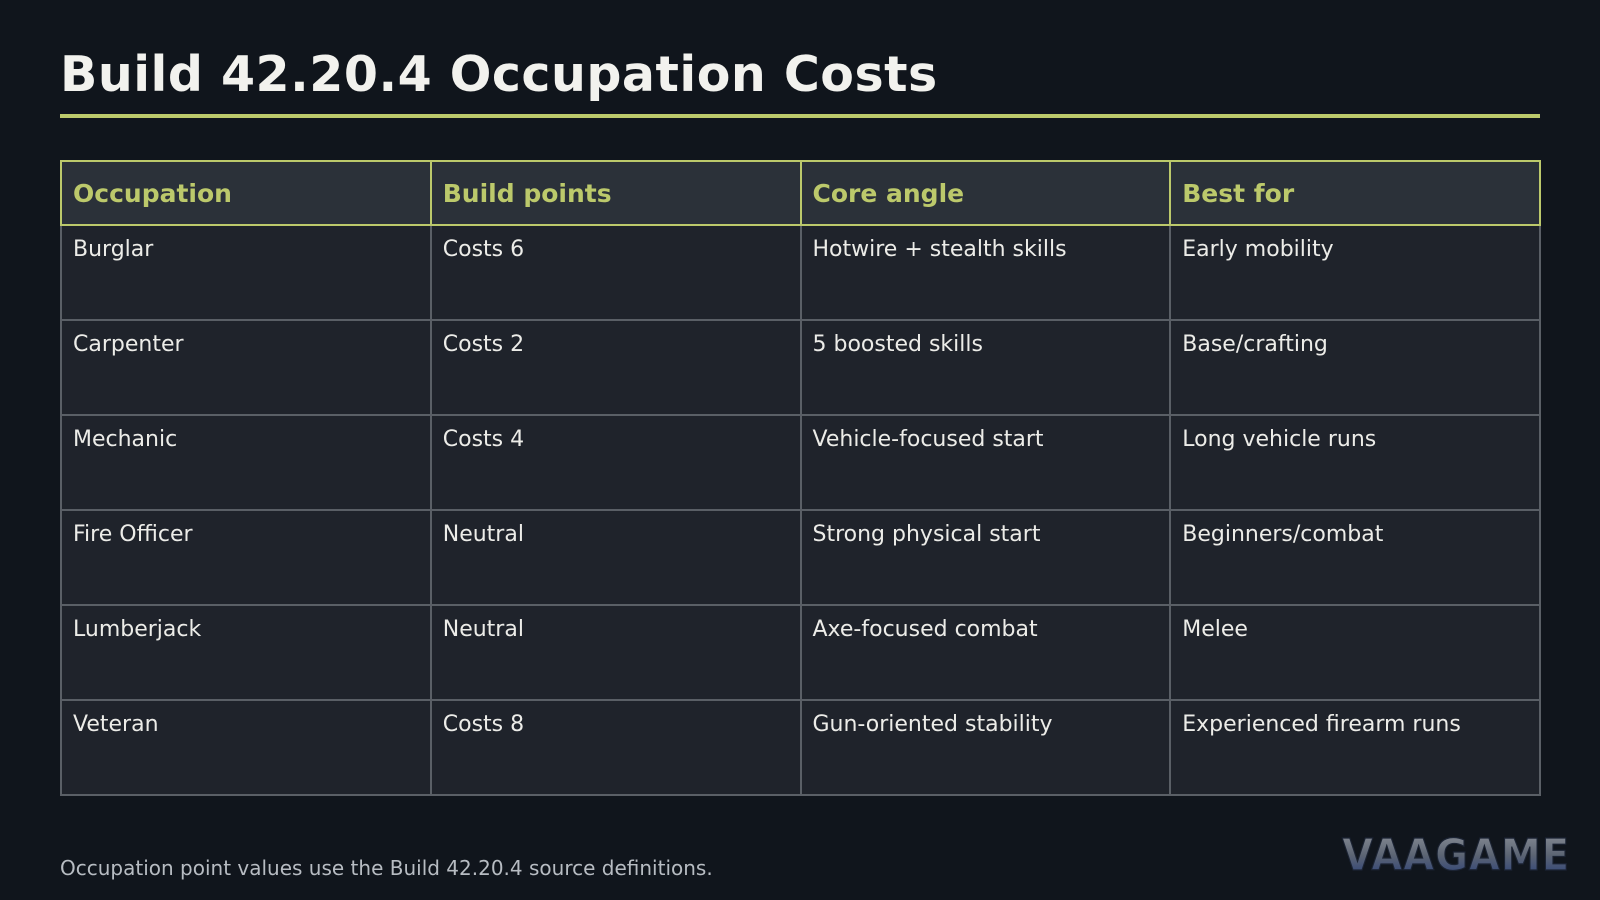 The height and width of the screenshot is (900, 1600). What do you see at coordinates (1355, 652) in the screenshot?
I see `cell-best-for: Melee` at bounding box center [1355, 652].